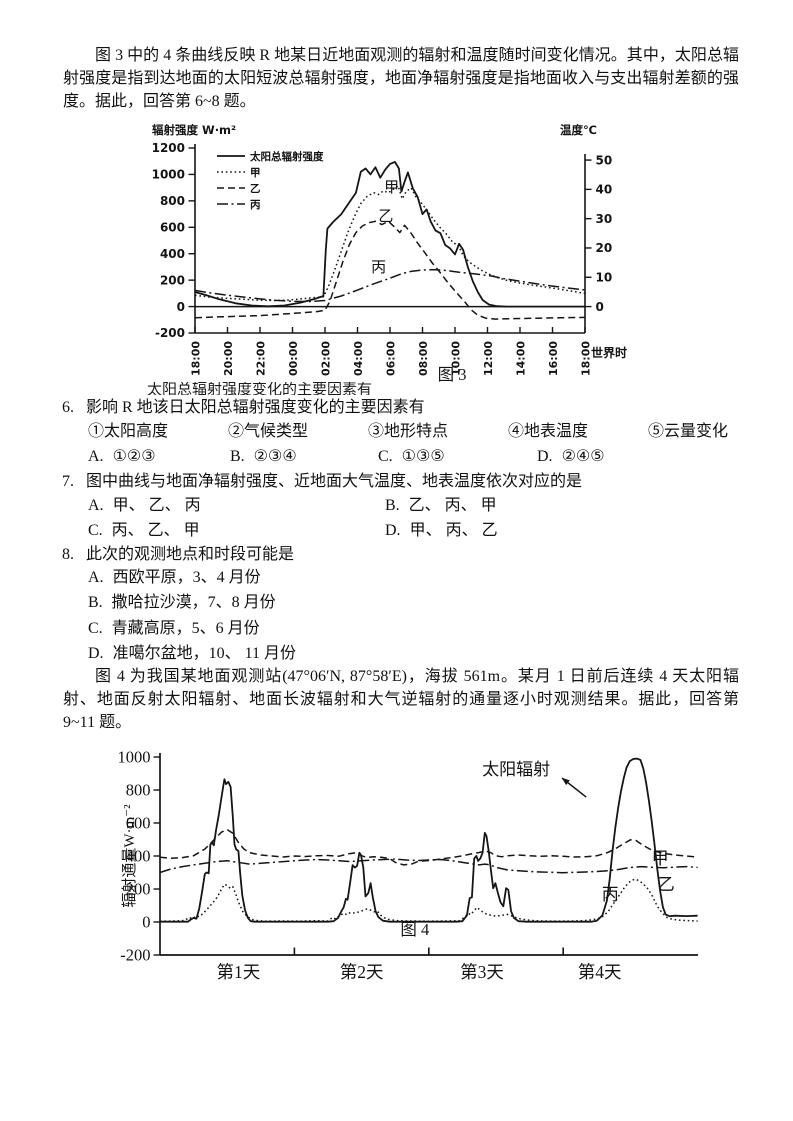 The width and height of the screenshot is (793, 1121). I want to click on fig3-xtick-label: 04:00, so click(358, 358).